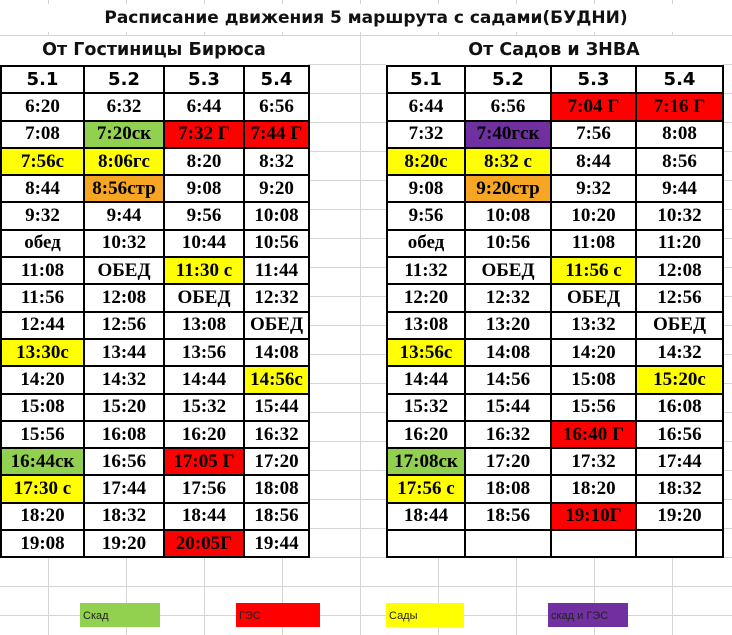 The image size is (732, 635). Describe the element at coordinates (426, 161) in the screenshot. I see `departure-time-cell: 8:20с` at that location.